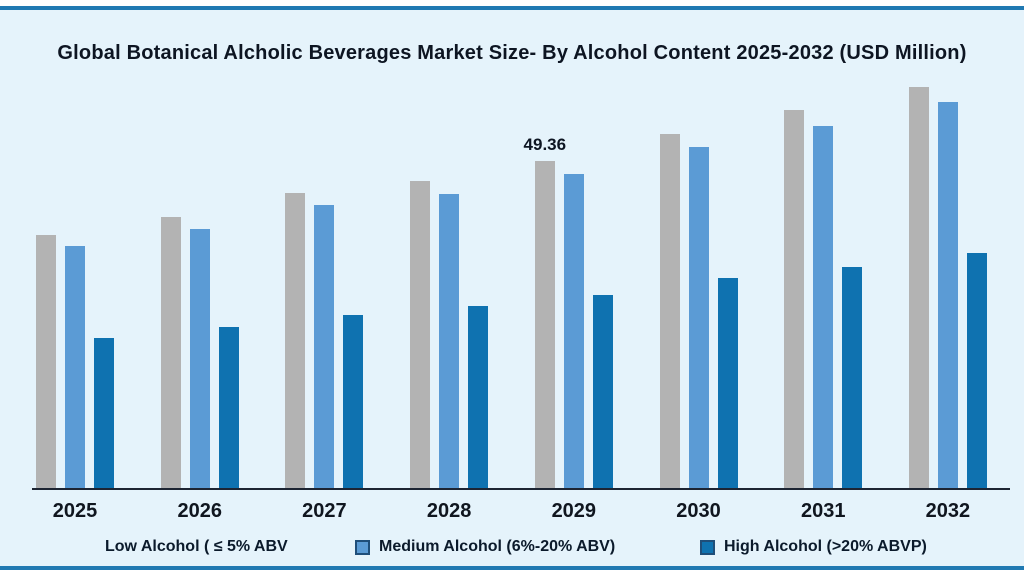 The height and width of the screenshot is (576, 1024). Describe the element at coordinates (512, 568) in the screenshot. I see `bottom-border-rule` at that location.